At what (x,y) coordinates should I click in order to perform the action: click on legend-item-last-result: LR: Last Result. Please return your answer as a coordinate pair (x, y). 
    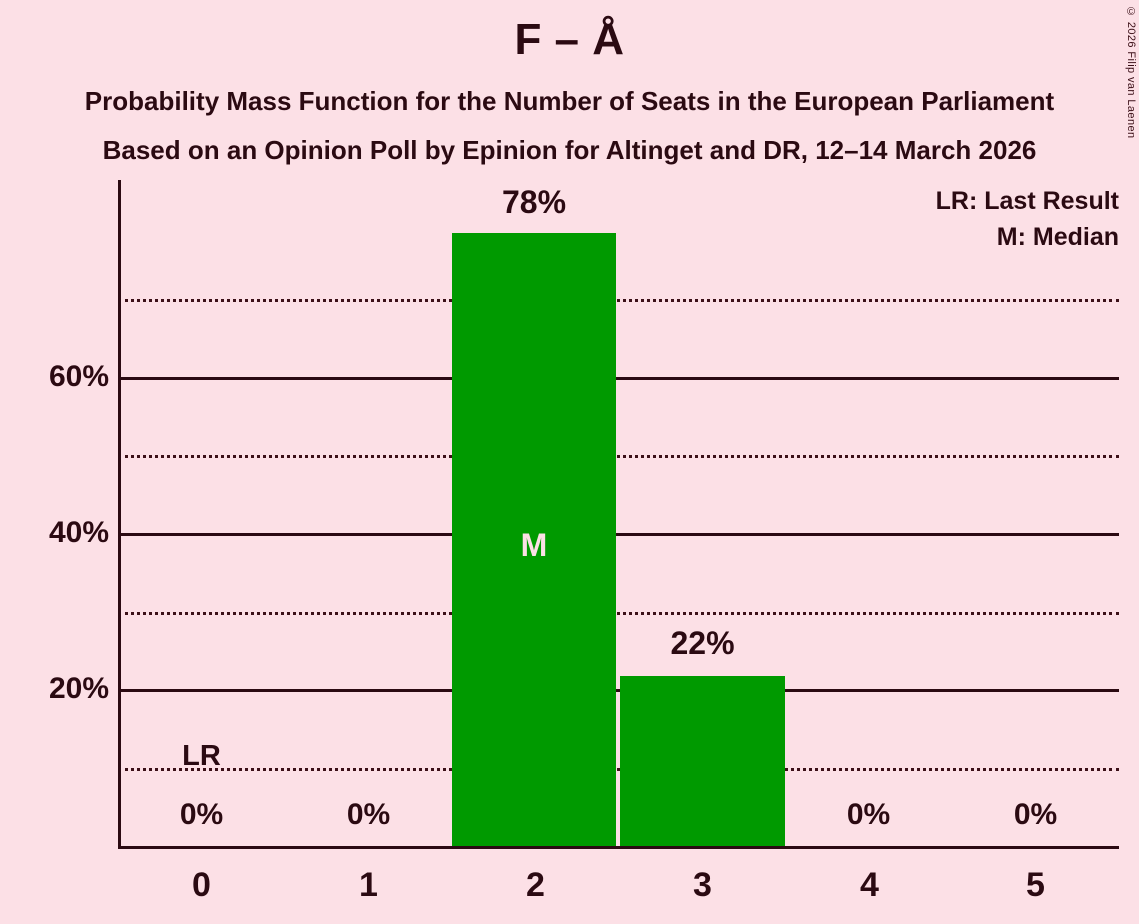
    Looking at the image, I should click on (1027, 201).